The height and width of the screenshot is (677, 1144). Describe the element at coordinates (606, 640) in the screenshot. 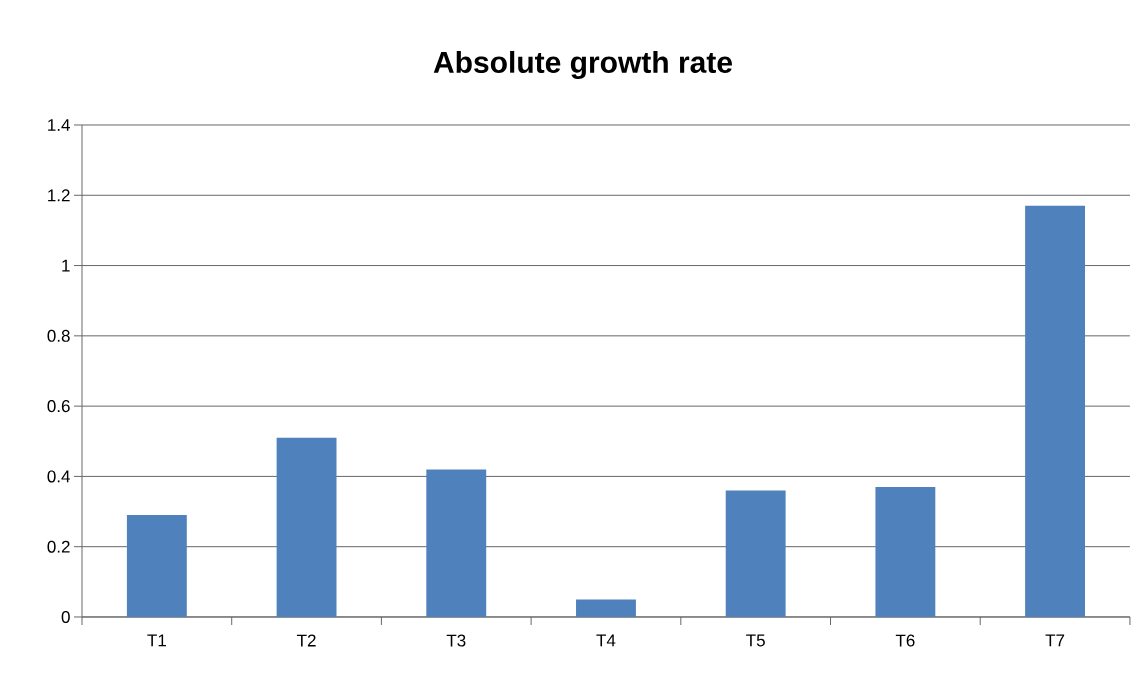

I see `x-tick-label: T4` at that location.